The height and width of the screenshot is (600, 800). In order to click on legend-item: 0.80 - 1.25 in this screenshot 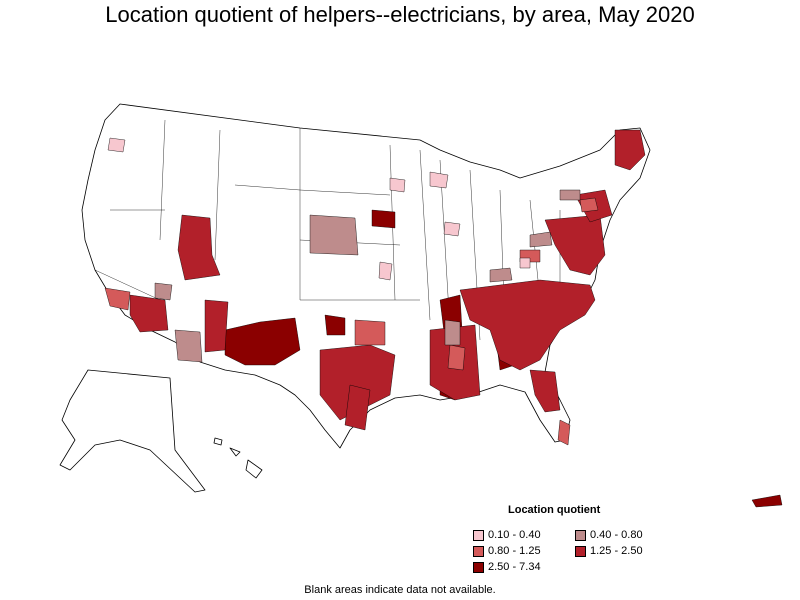, I will do `click(507, 551)`.